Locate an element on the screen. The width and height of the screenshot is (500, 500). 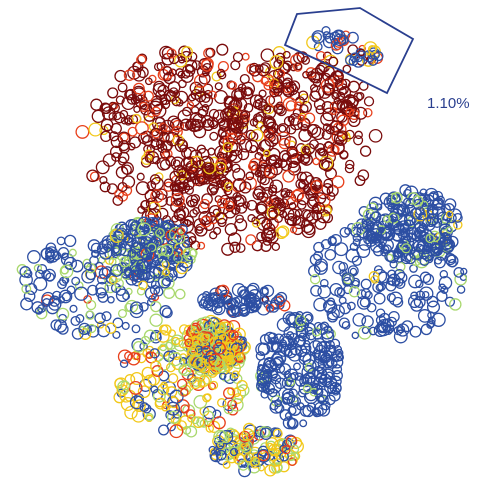
gate-polygon is located at coordinates (349, 51).